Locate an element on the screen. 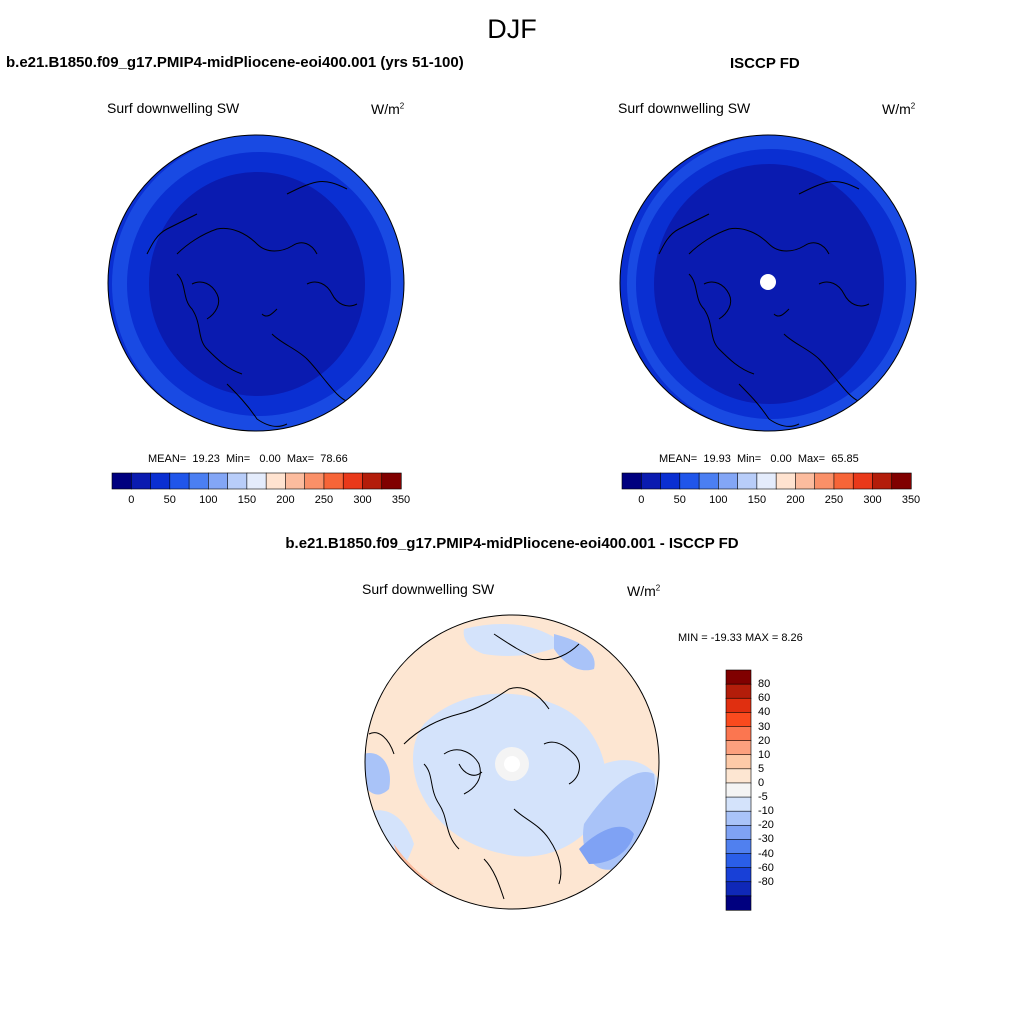  map-obs is located at coordinates (768, 283).